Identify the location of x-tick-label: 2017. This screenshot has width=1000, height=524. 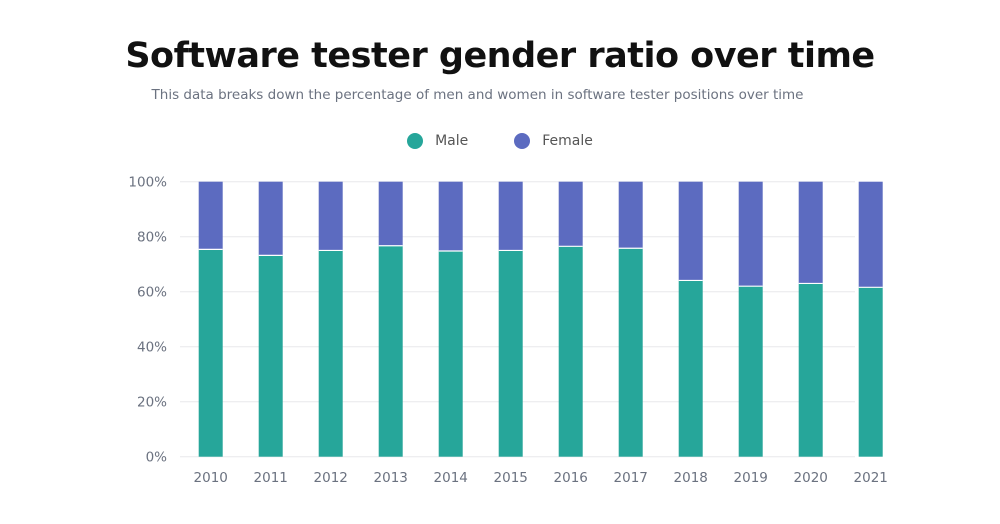
(631, 478).